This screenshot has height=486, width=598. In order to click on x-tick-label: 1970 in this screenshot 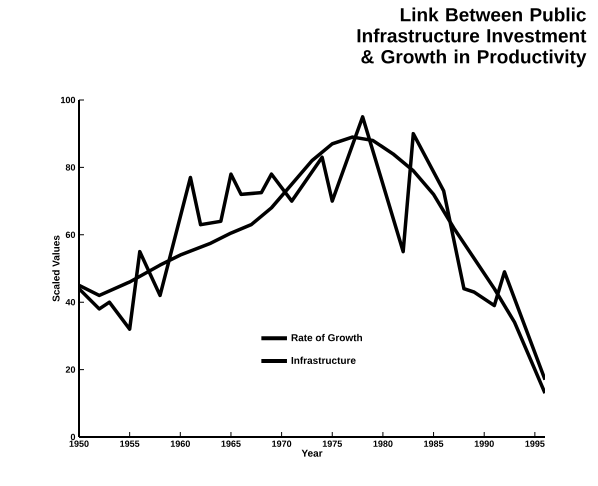, I will do `click(282, 443)`.